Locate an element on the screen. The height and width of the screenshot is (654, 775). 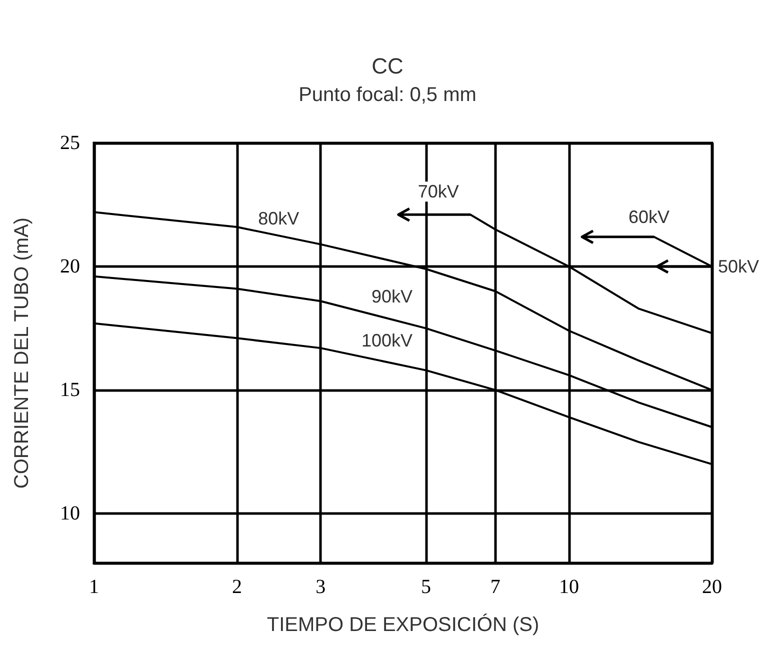
x-tick-label: 2 is located at coordinates (237, 587).